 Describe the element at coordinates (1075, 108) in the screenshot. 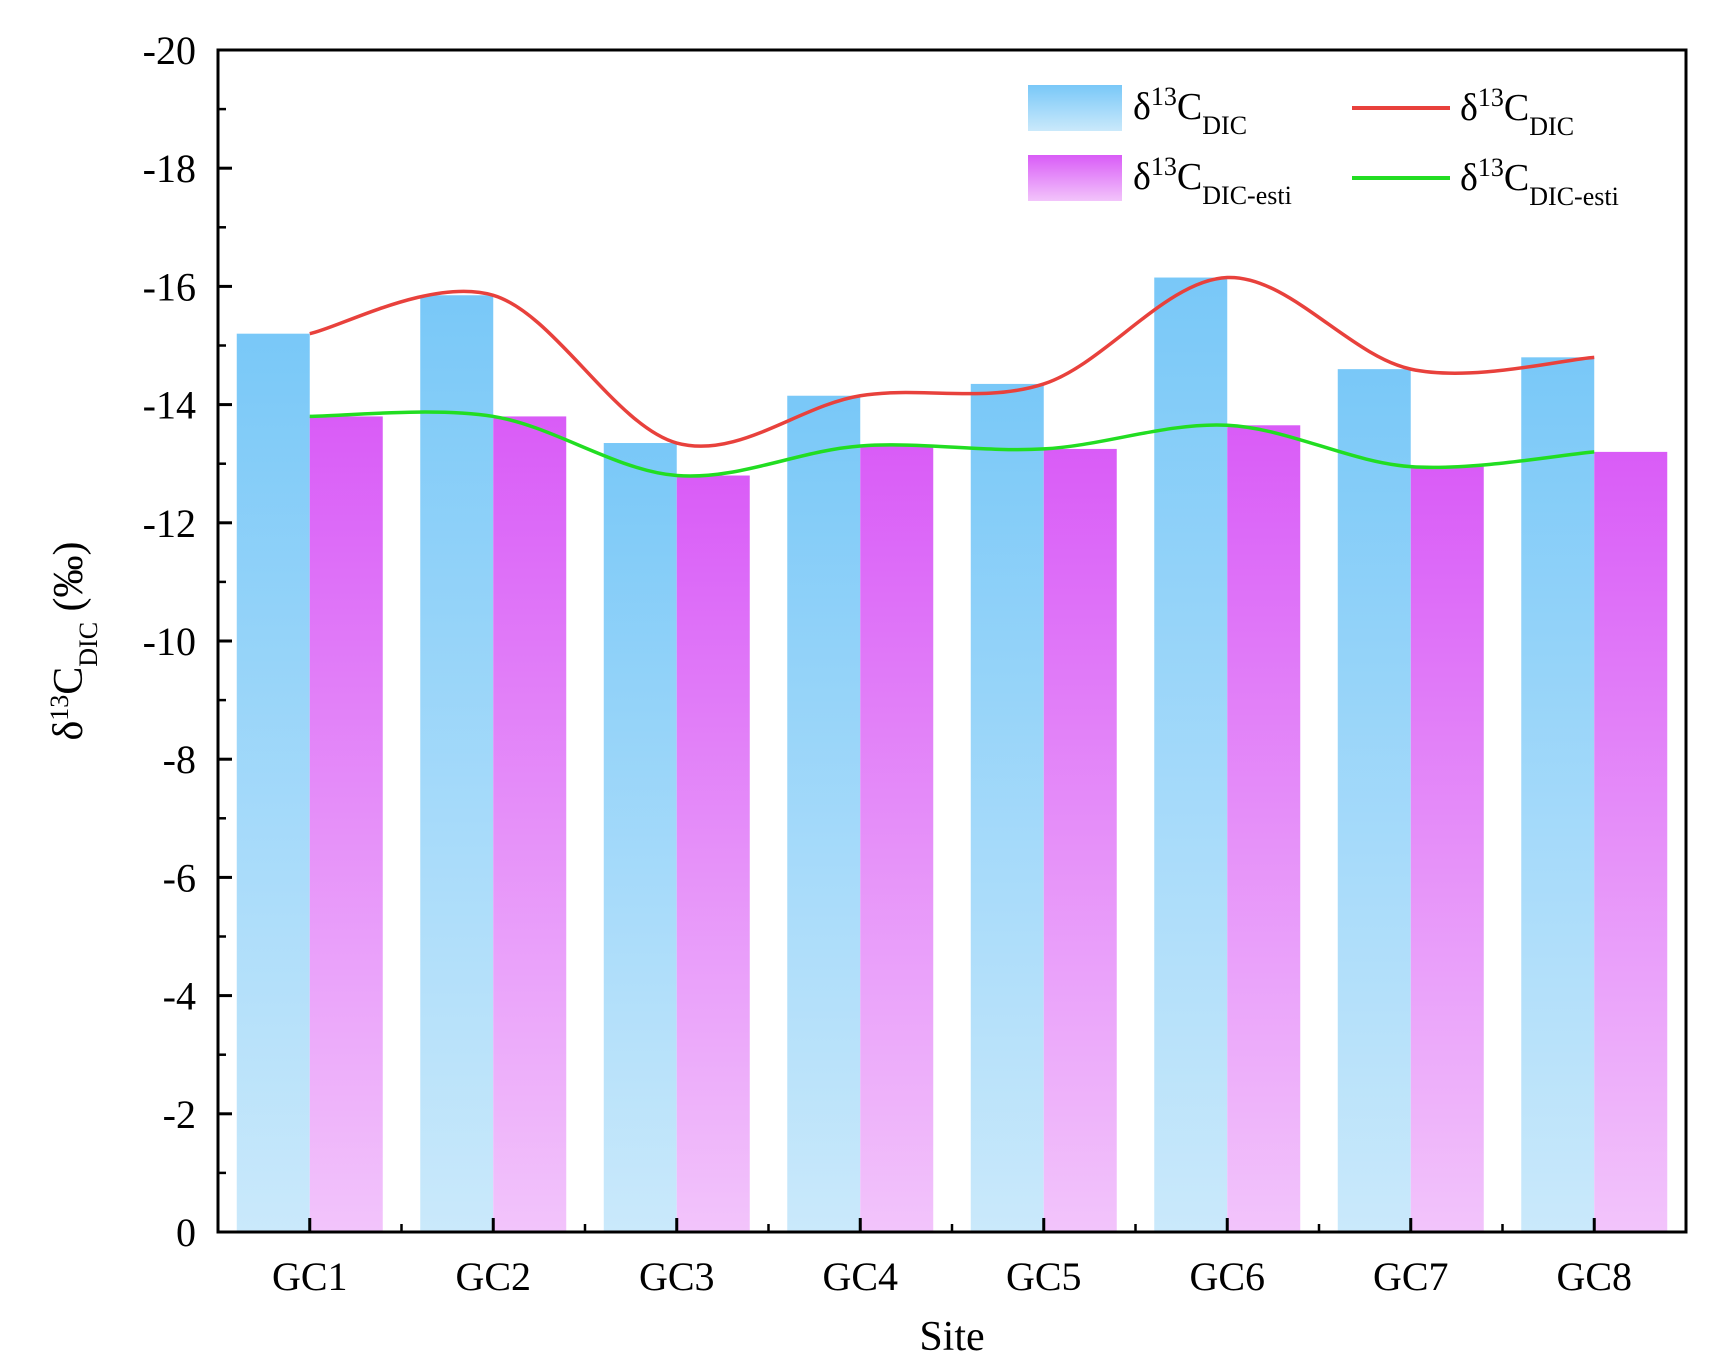

I see `legend-swatch-bar-dic` at that location.